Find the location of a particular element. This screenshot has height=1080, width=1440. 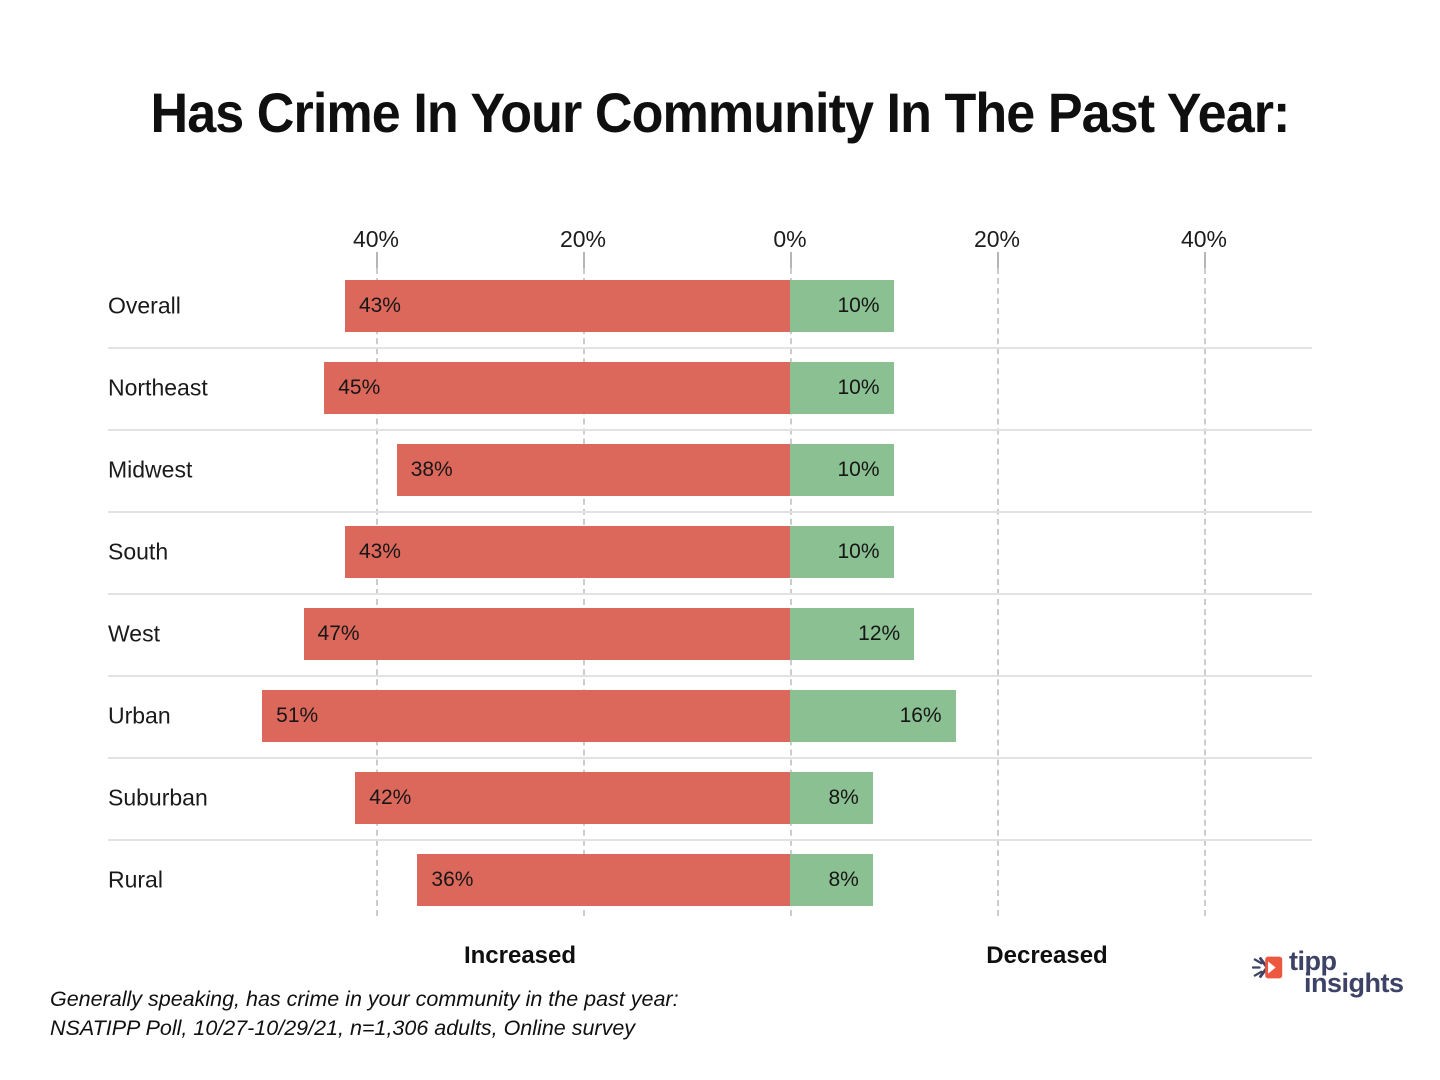

decreased-value-label: 12% is located at coordinates (879, 633).